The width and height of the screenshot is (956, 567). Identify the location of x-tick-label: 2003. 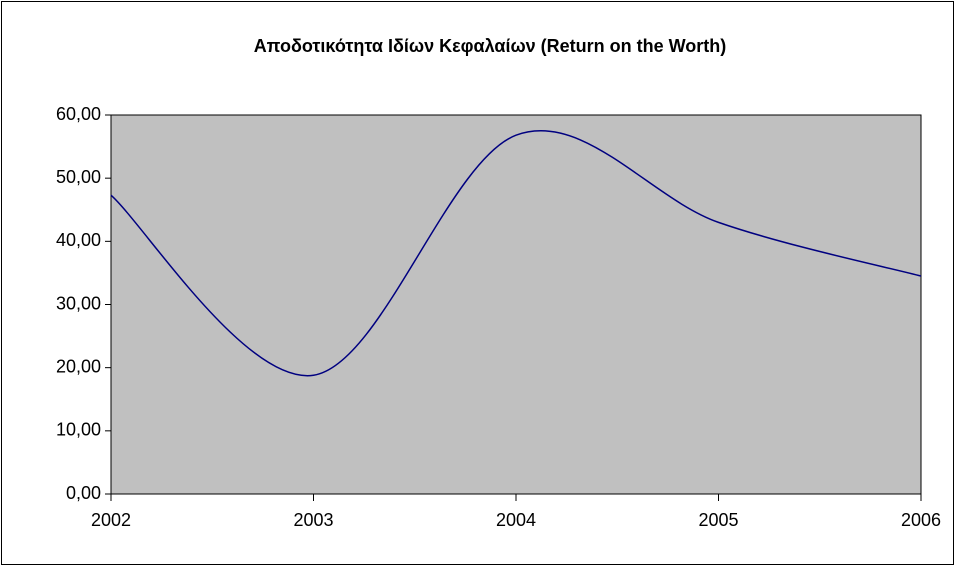
(313, 520).